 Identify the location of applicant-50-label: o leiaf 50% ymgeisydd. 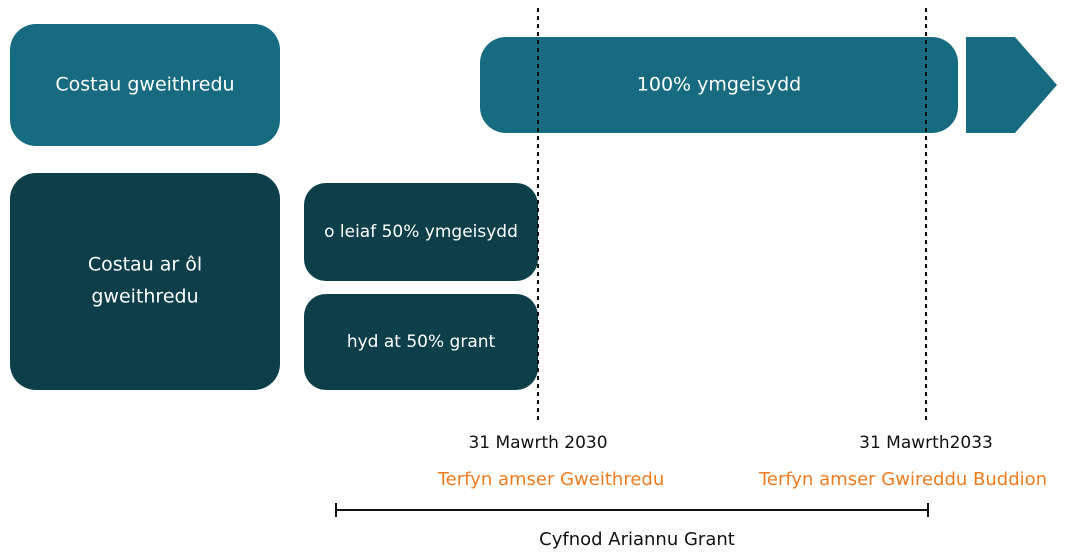
(421, 232).